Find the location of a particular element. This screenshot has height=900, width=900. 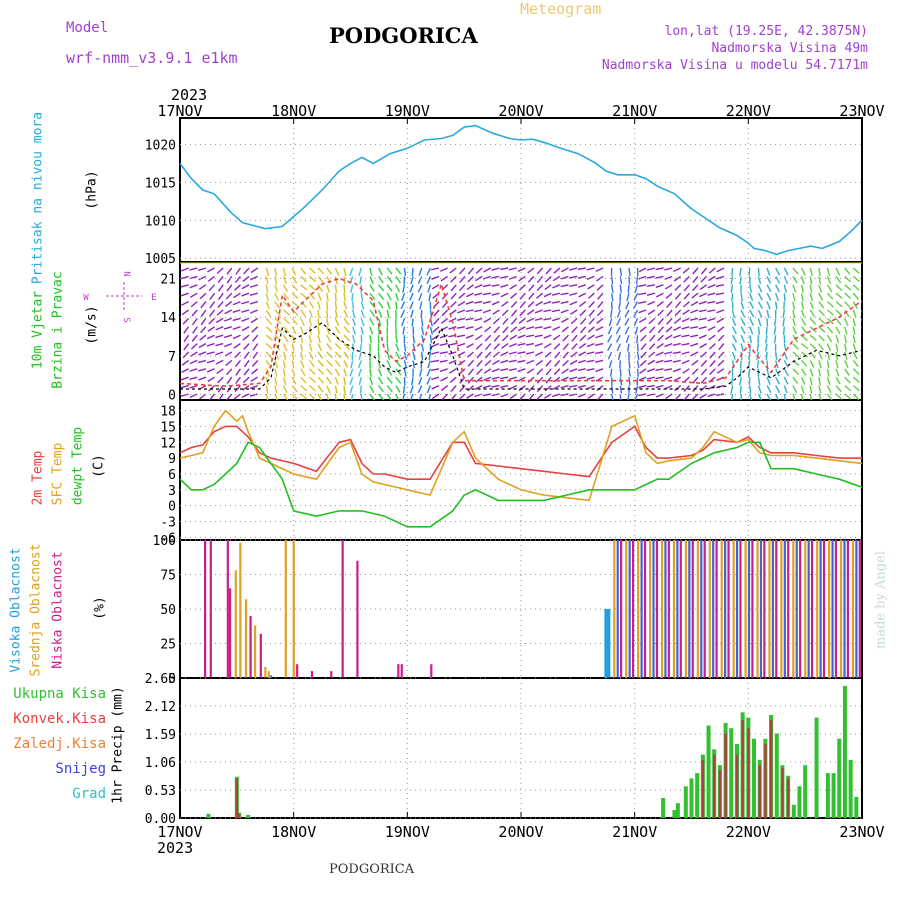

station-title: PODGORICA is located at coordinates (403, 35).